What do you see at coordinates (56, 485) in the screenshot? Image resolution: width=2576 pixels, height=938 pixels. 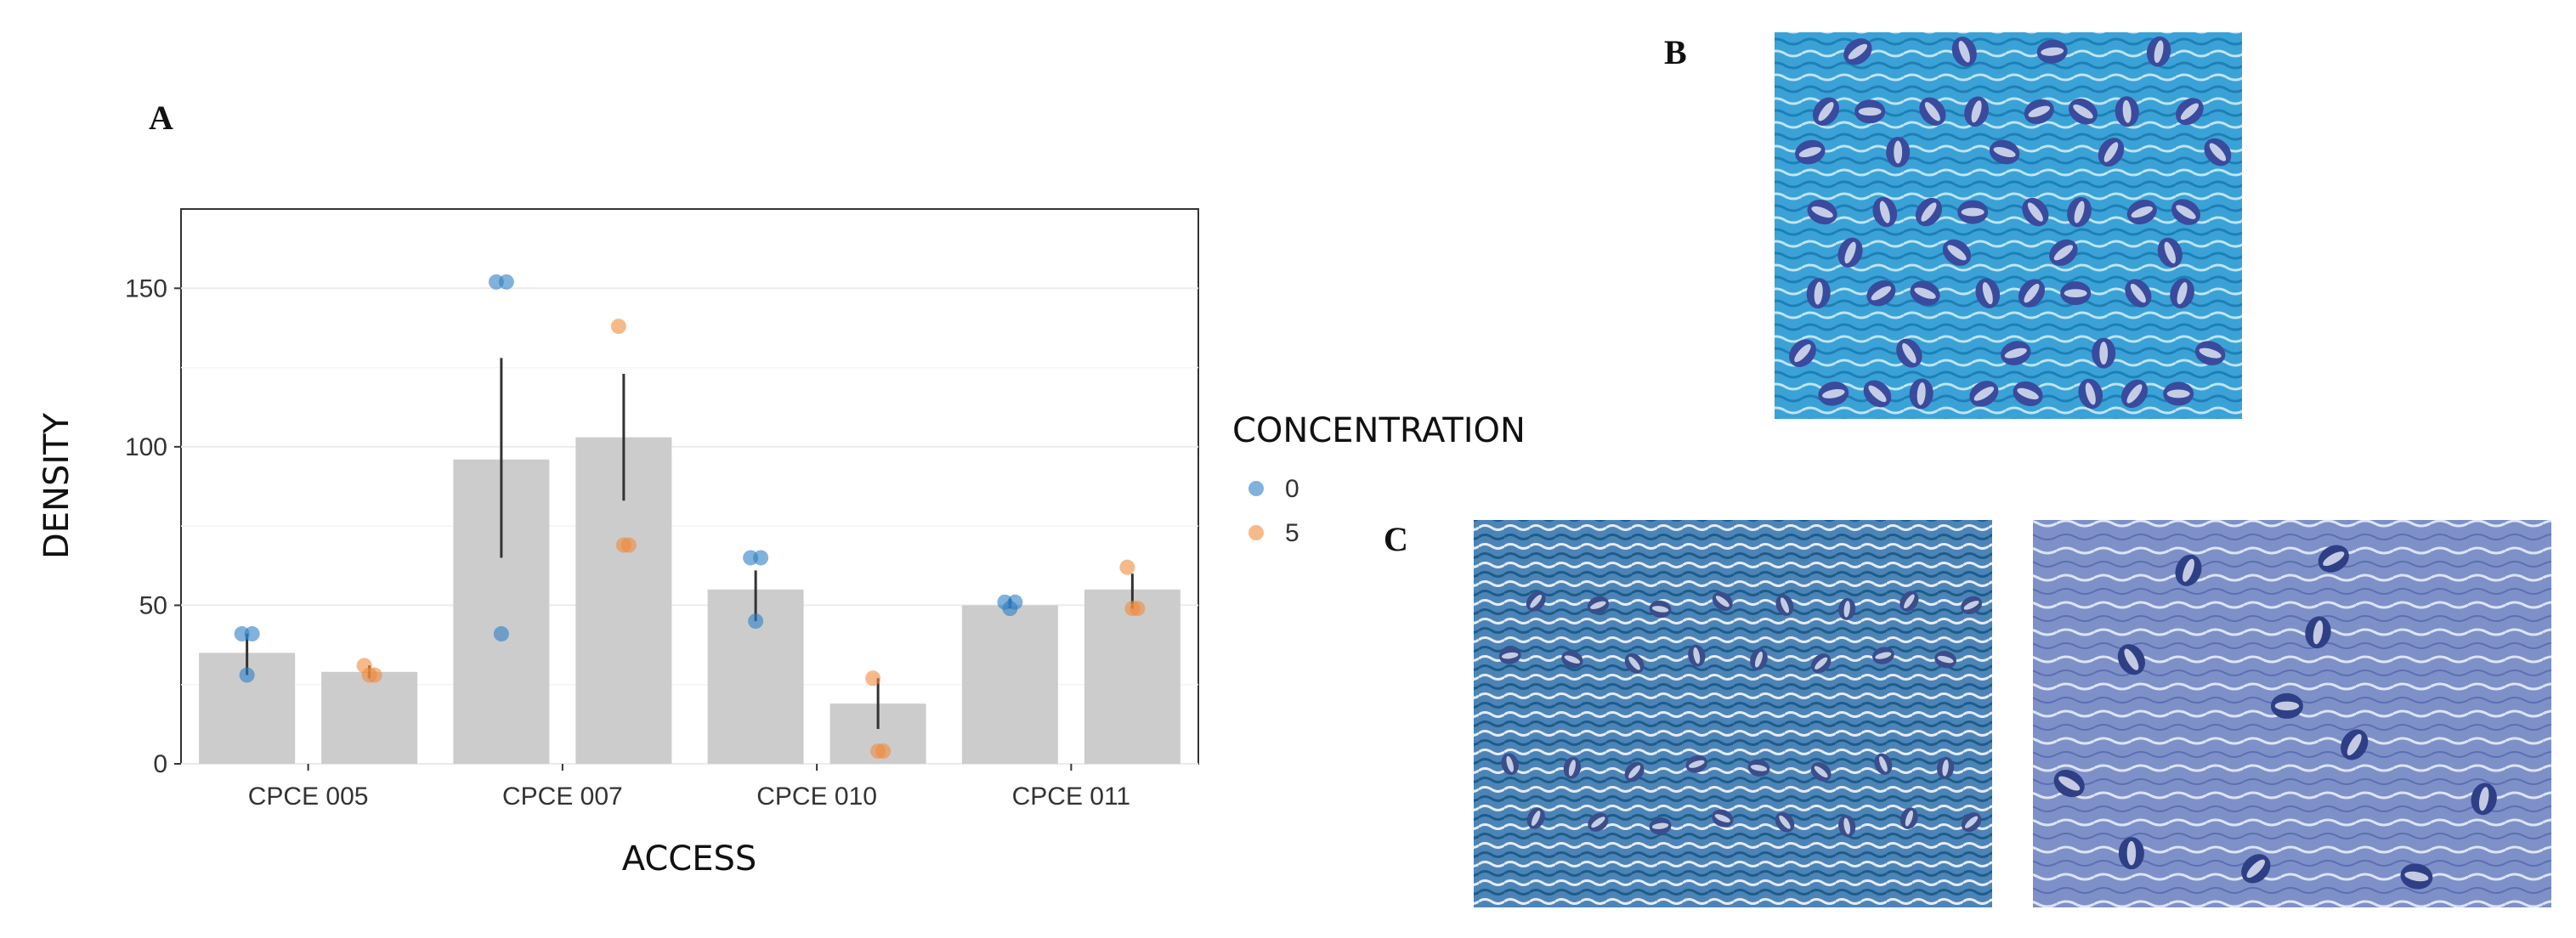 I see `y-axis-title: DENSITY` at bounding box center [56, 485].